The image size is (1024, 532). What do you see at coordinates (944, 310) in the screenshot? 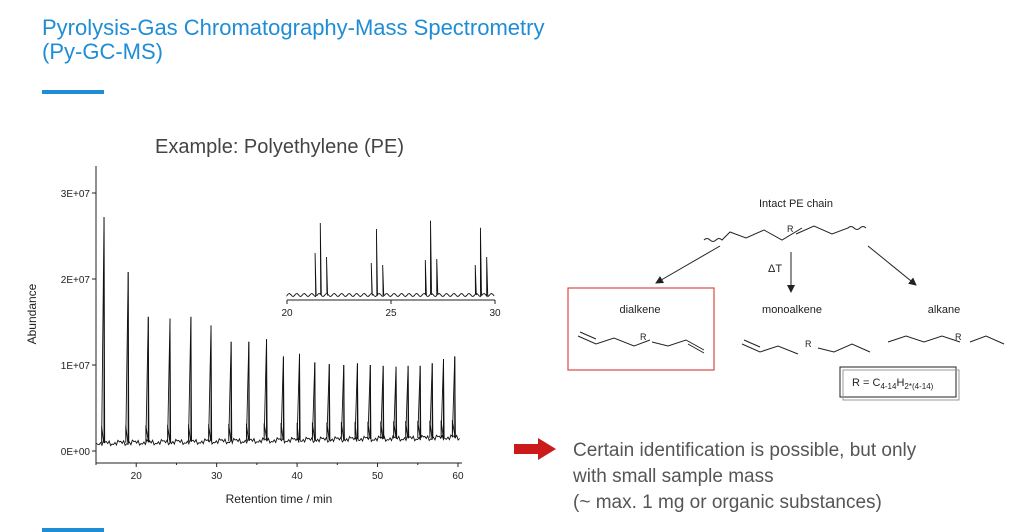
I see `product-label-alkane: alkane` at bounding box center [944, 310].